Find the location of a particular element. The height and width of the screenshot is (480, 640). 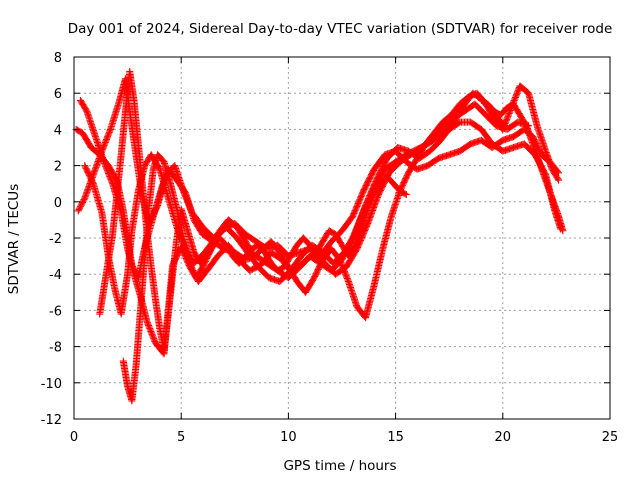

y-axis-tick-labels: -12 -10 -8 -6 -4 -2 0 2 4 6 8 is located at coordinates (51, 239).